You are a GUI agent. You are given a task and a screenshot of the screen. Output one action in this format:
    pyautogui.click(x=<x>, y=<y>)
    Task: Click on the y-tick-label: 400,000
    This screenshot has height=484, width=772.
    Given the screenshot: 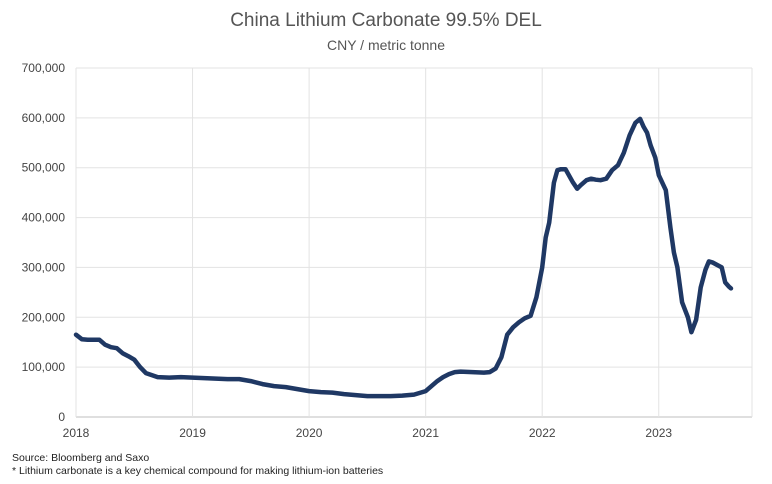 What is the action you would take?
    pyautogui.click(x=44, y=218)
    